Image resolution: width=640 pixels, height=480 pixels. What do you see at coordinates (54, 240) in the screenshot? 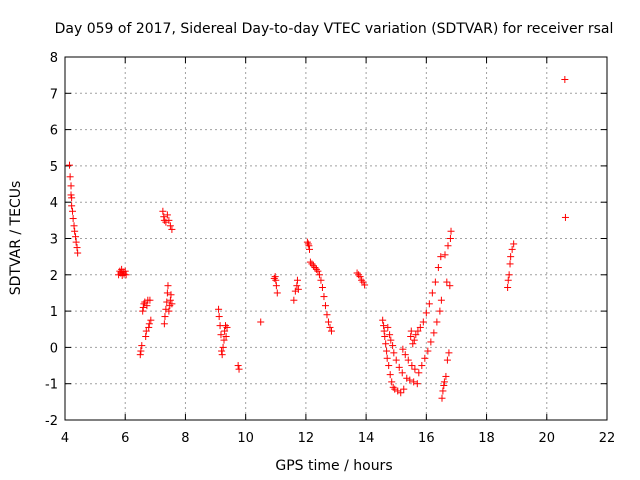
I see `y-tick-label: 3` at bounding box center [54, 240].